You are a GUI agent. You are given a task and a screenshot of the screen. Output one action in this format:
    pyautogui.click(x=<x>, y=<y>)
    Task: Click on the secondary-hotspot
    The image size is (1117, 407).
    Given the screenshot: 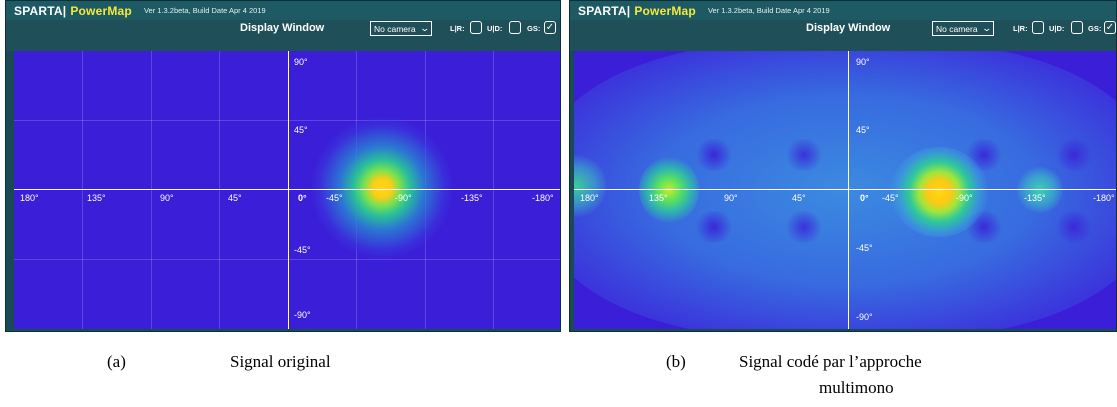 What is the action you would take?
    pyautogui.click(x=669, y=190)
    